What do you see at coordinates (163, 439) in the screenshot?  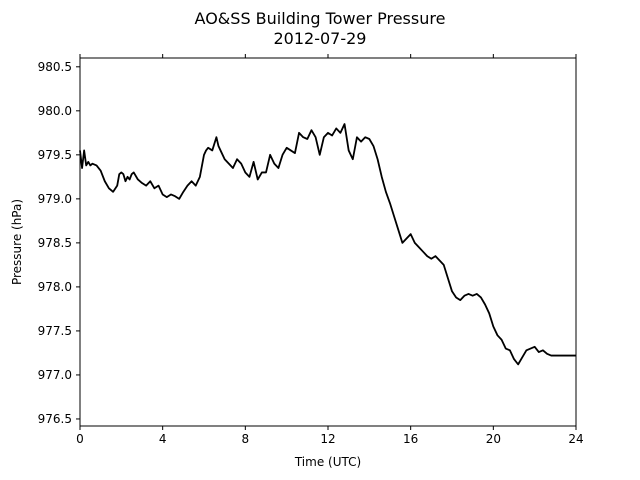 I see `x-tick-label: 4` at bounding box center [163, 439].